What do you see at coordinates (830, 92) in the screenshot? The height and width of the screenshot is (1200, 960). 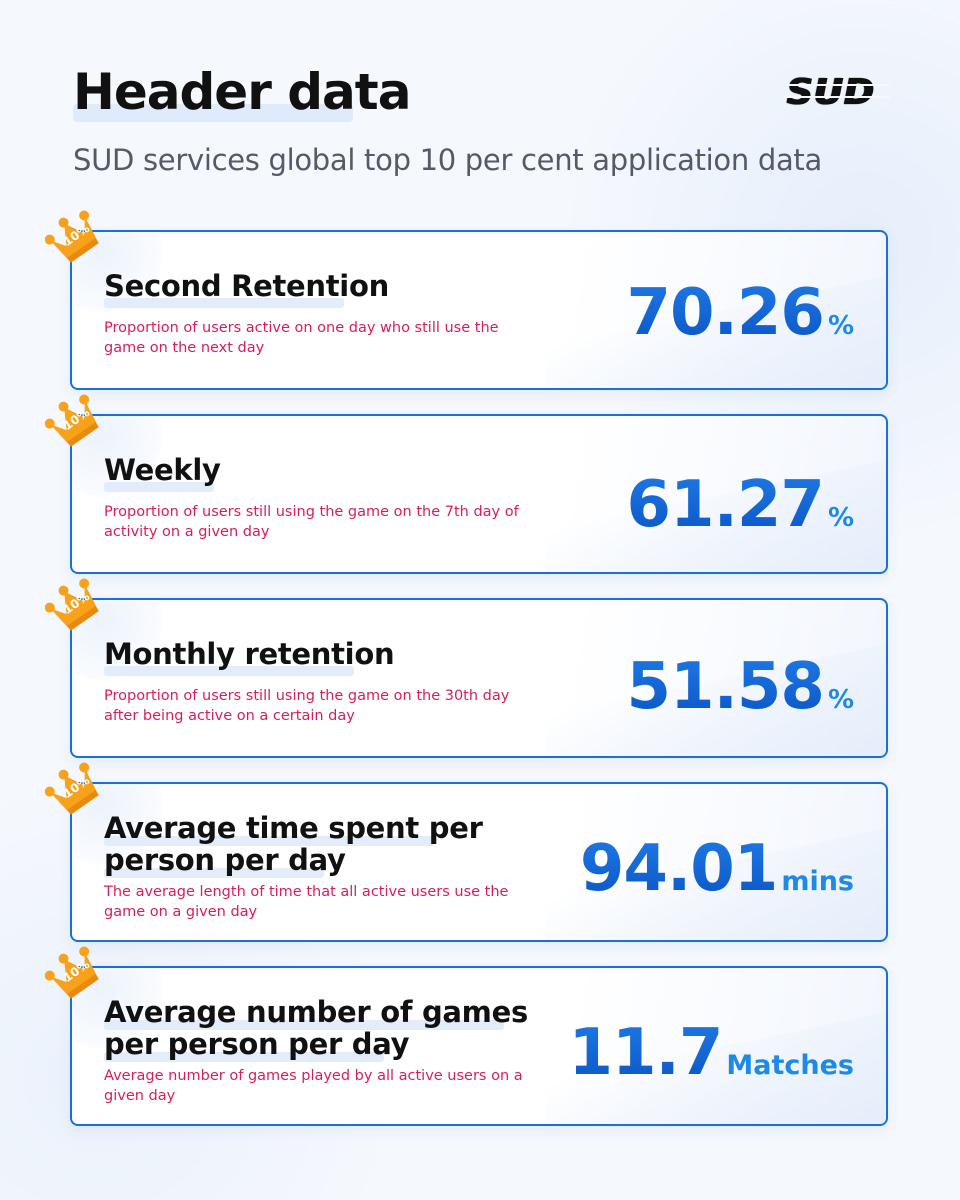 I see `logo-text: SUD` at bounding box center [830, 92].